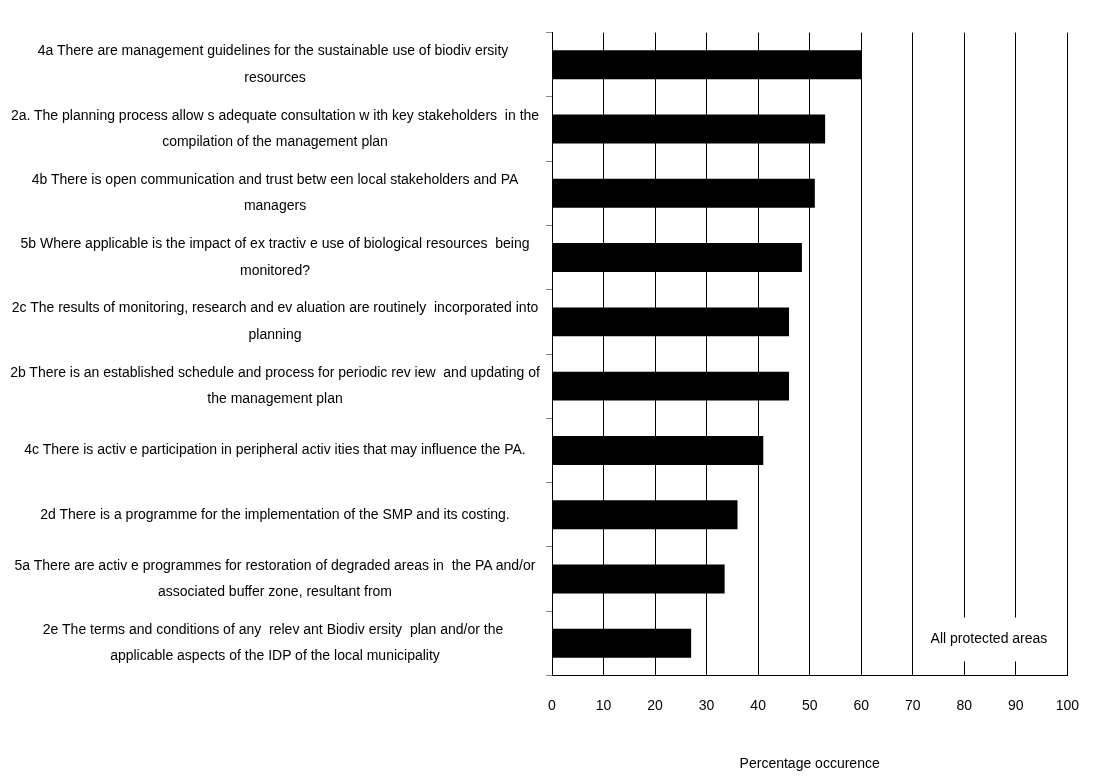 The width and height of the screenshot is (1101, 781). I want to click on y-tick-label: 5a There are activ e programmes for restoration of degraded areas in the PA and/or associated buffer zone, resultant from, so click(275, 578).